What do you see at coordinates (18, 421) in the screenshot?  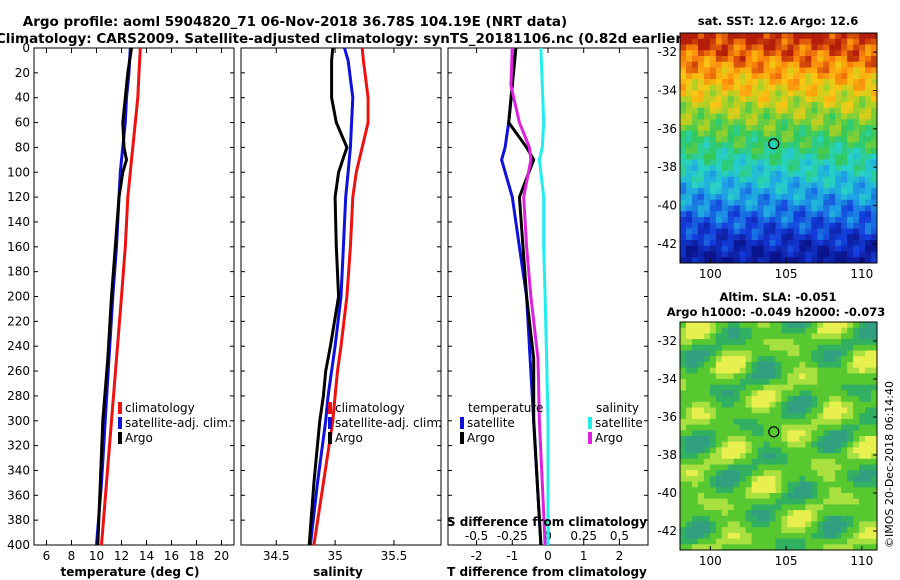 I see `depth-tick-label: 300` at bounding box center [18, 421].